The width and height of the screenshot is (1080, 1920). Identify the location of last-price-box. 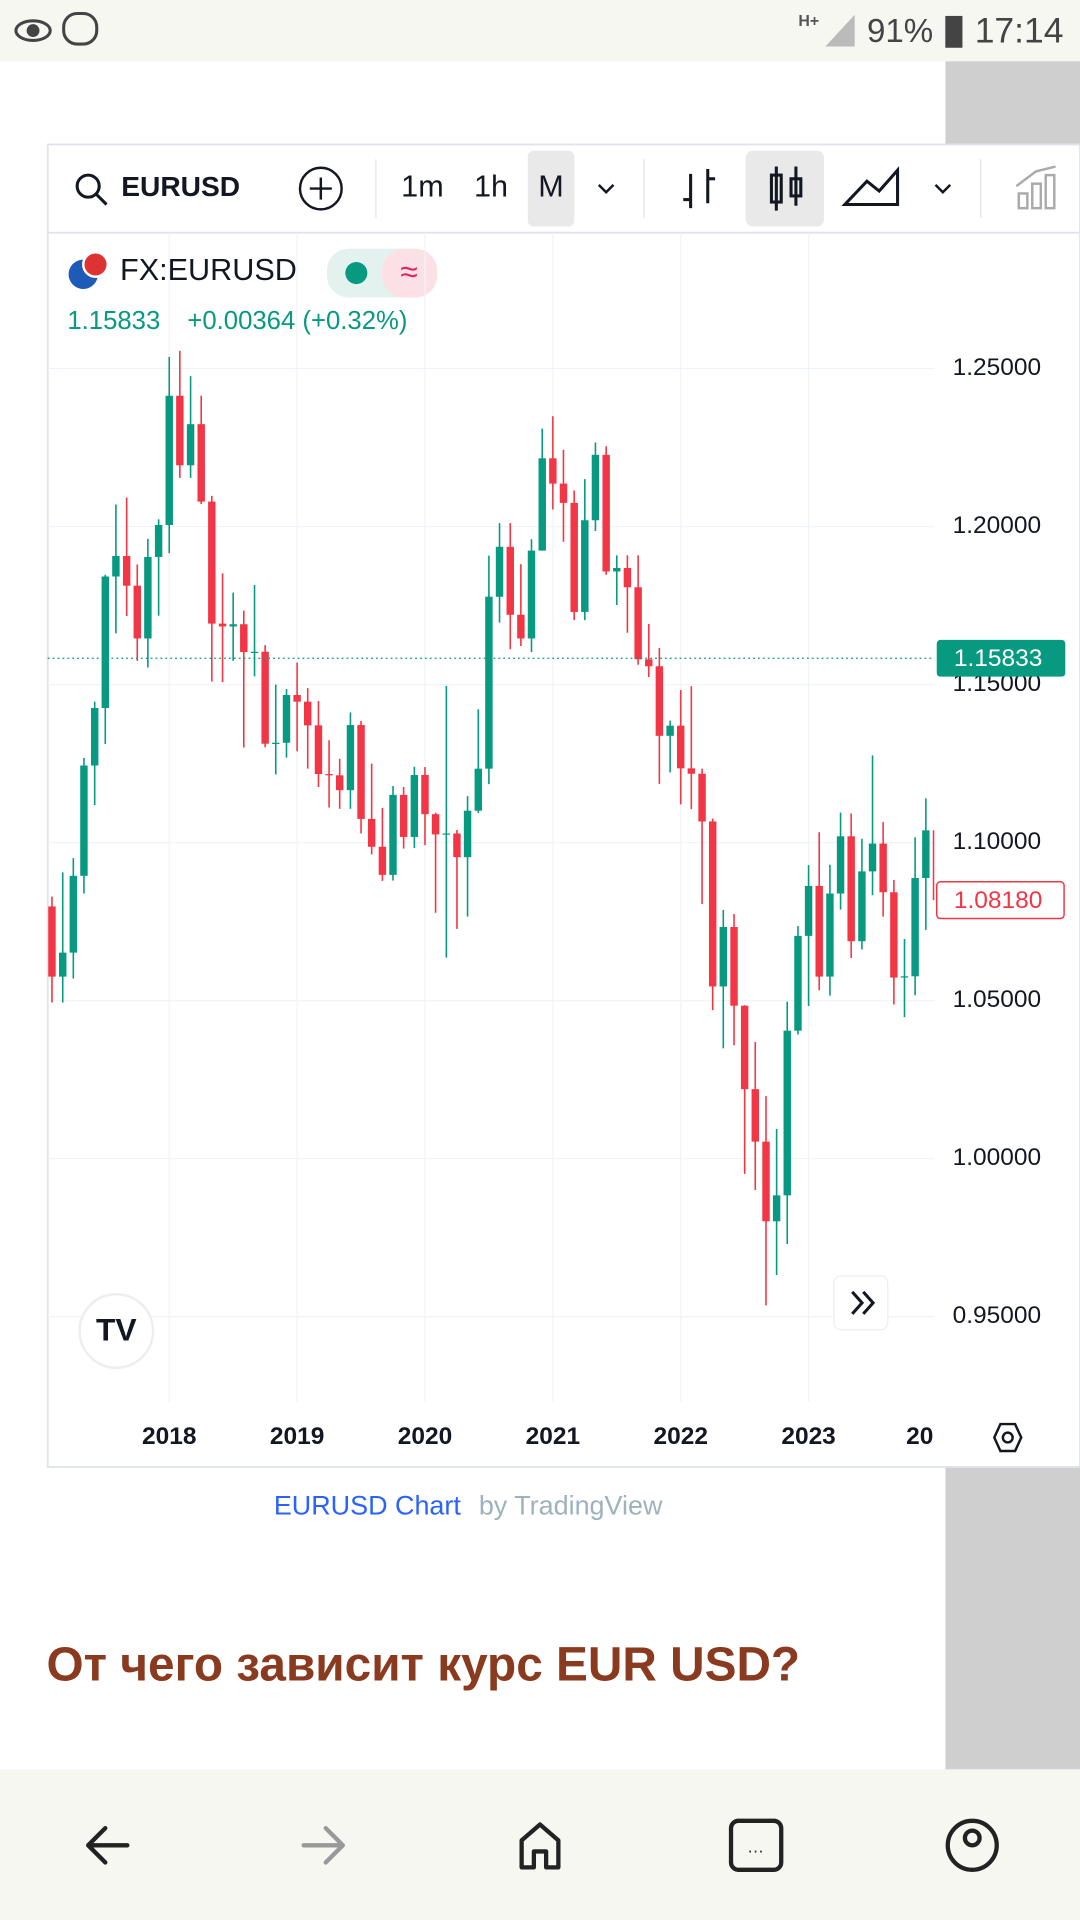
(1001, 658).